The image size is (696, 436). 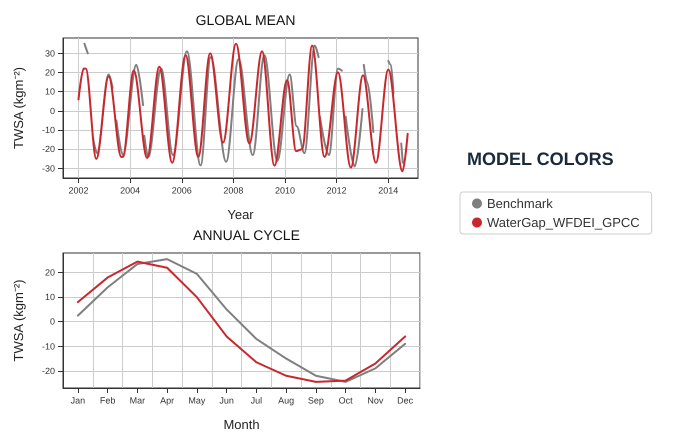 What do you see at coordinates (108, 401) in the screenshot?
I see `x-tick-label: Feb` at bounding box center [108, 401].